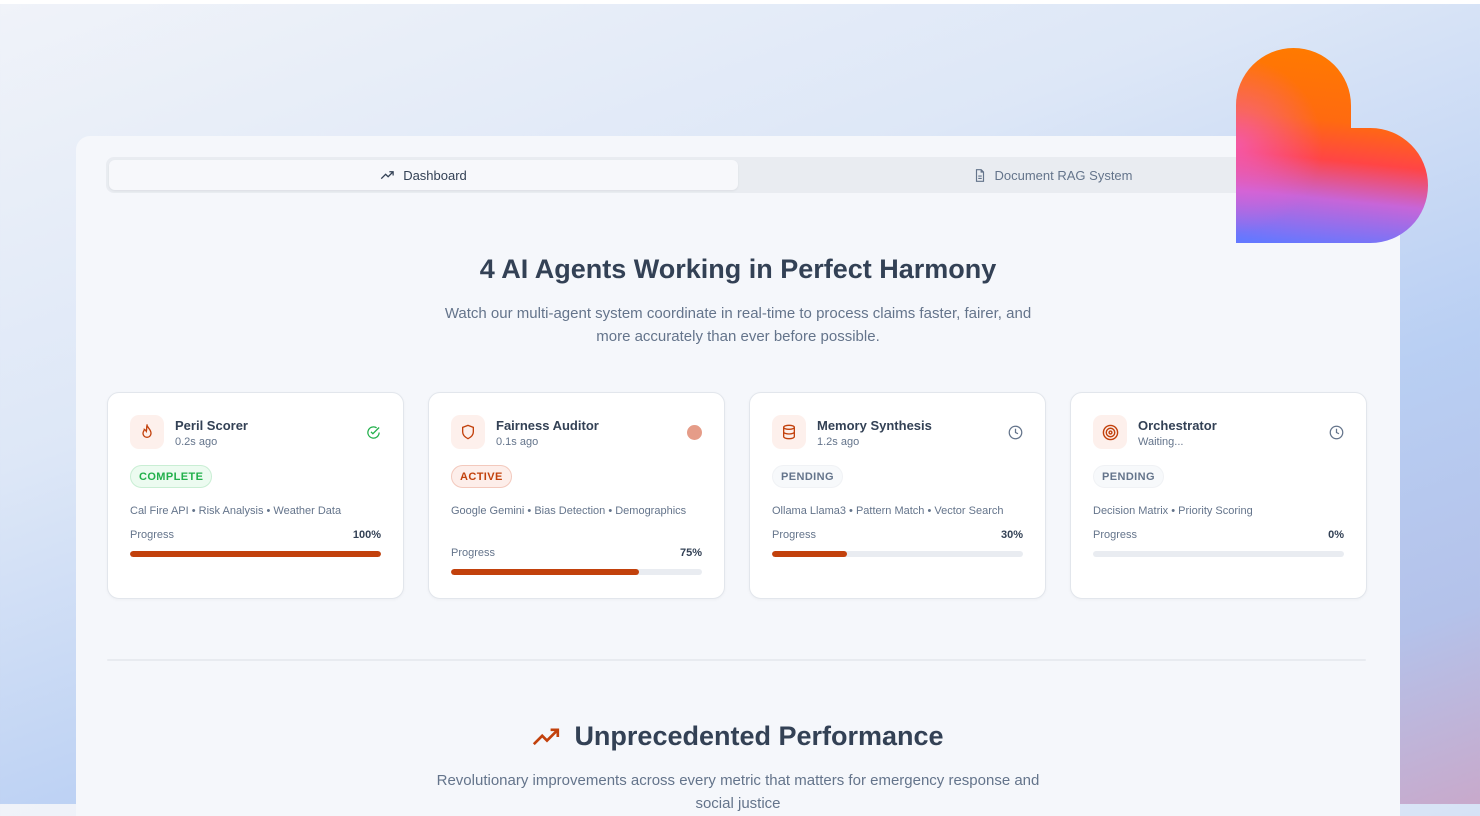  Describe the element at coordinates (481, 476) in the screenshot. I see `status-badge: ACTIVE` at that location.